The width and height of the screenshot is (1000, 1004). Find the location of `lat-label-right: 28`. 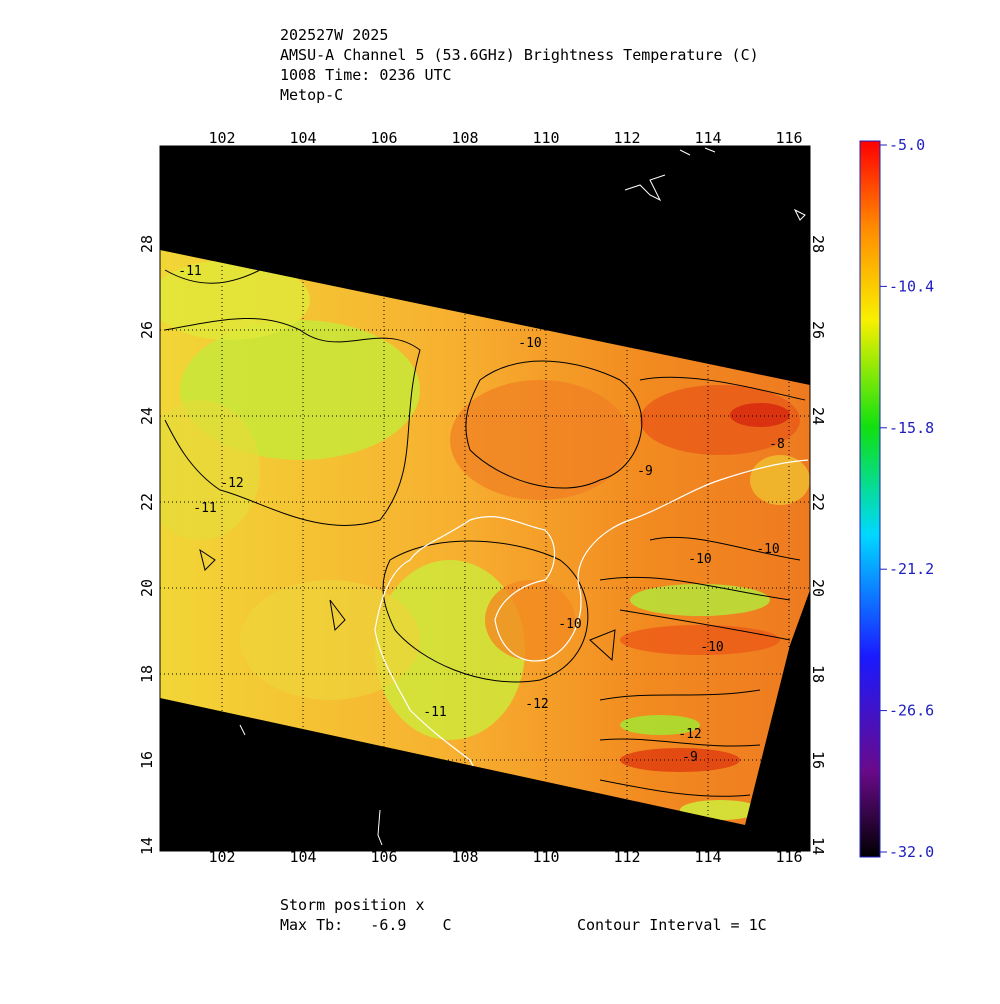

lat-label-right: 28 is located at coordinates (818, 244).